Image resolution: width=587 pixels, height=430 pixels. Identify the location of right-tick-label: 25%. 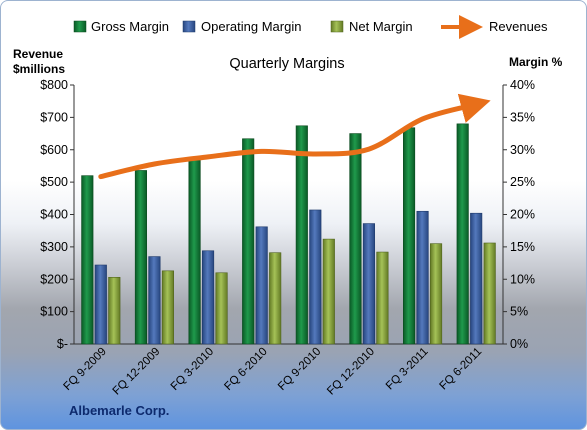
(522, 182).